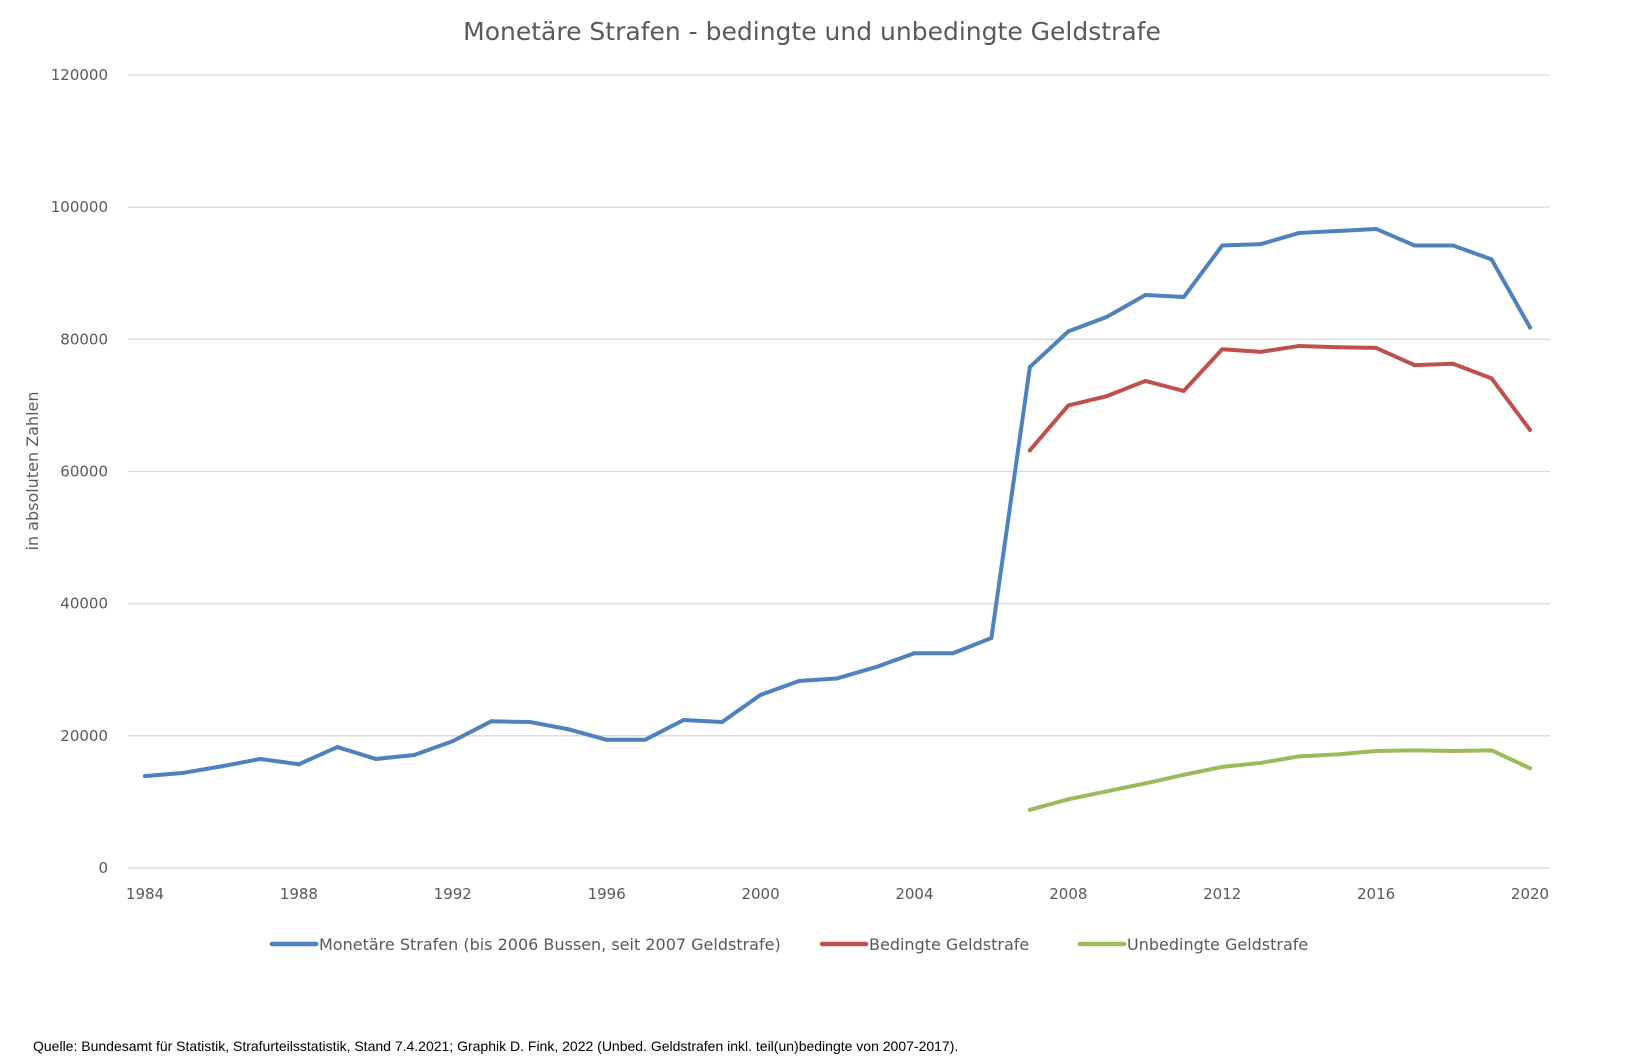 The height and width of the screenshot is (1061, 1625). I want to click on x-tick-label: 2004, so click(914, 894).